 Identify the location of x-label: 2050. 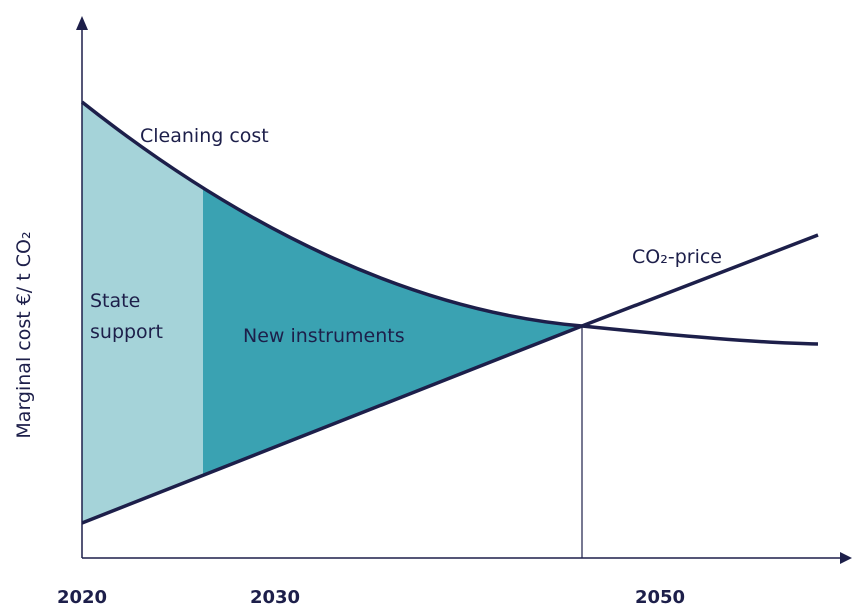
(660, 596).